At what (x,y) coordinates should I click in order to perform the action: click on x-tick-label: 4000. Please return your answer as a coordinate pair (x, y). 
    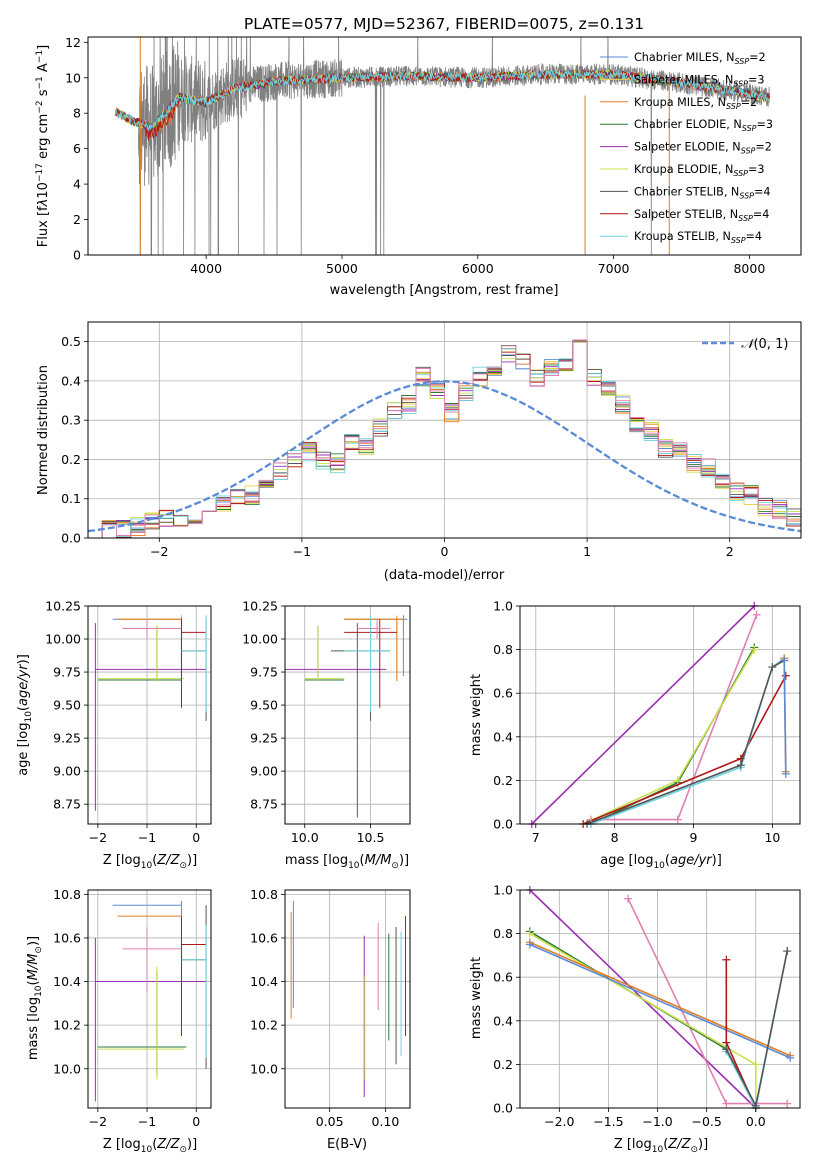
    Looking at the image, I should click on (206, 268).